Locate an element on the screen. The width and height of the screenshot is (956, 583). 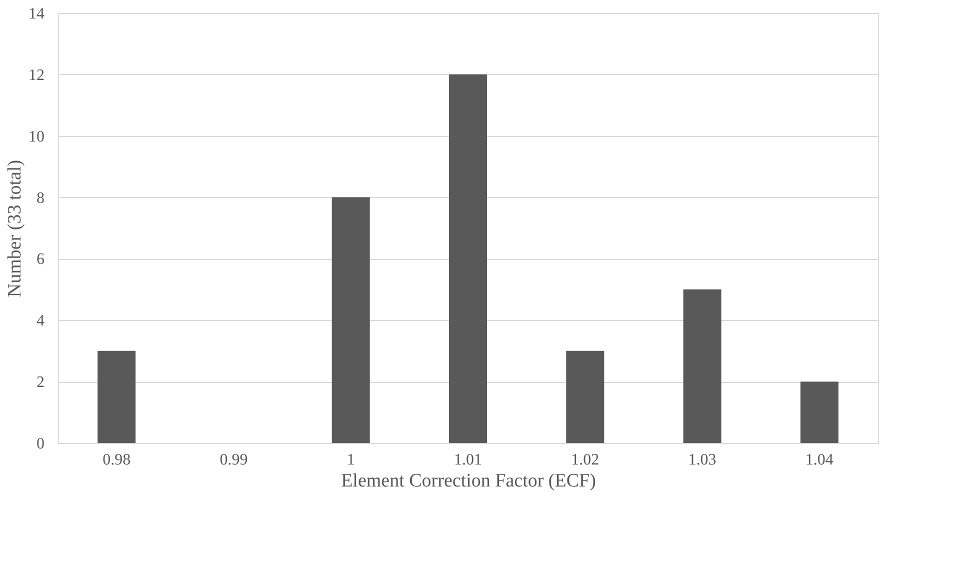
x-tick-label: 0.99 is located at coordinates (234, 460).